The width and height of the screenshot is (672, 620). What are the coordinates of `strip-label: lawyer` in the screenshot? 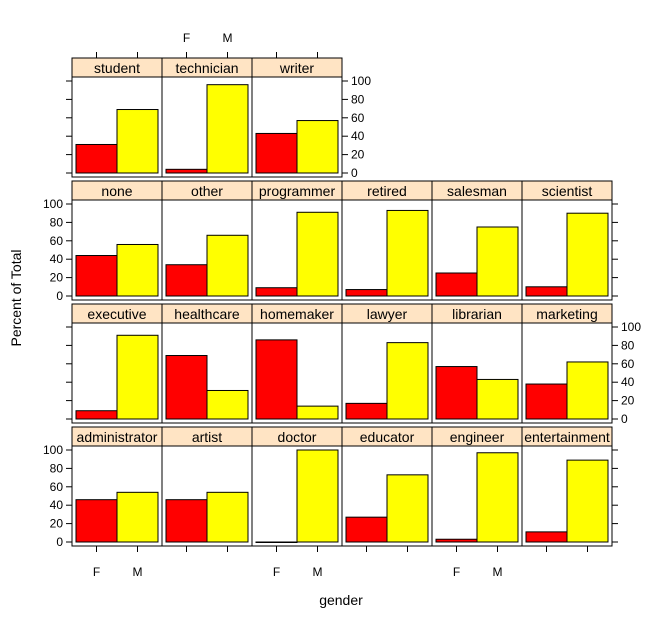 It's located at (387, 314).